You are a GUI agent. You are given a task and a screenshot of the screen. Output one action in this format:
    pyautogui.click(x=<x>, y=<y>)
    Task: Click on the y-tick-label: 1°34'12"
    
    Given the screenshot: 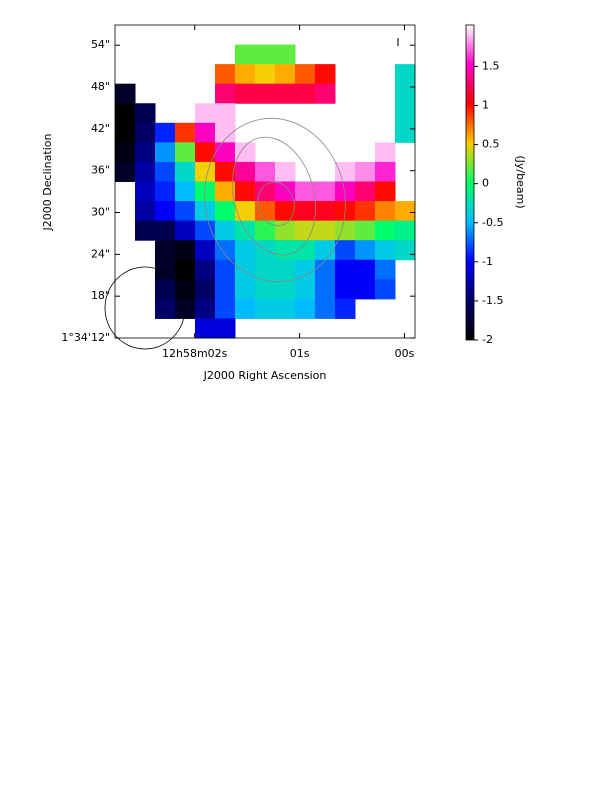 What is the action you would take?
    pyautogui.click(x=85, y=337)
    